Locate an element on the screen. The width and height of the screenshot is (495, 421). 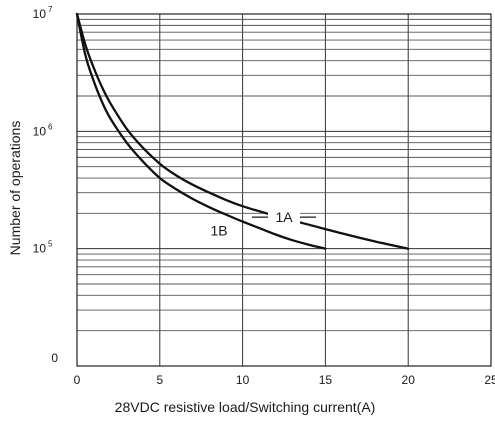
y-tick-exponent: 7 is located at coordinates (50, 9).